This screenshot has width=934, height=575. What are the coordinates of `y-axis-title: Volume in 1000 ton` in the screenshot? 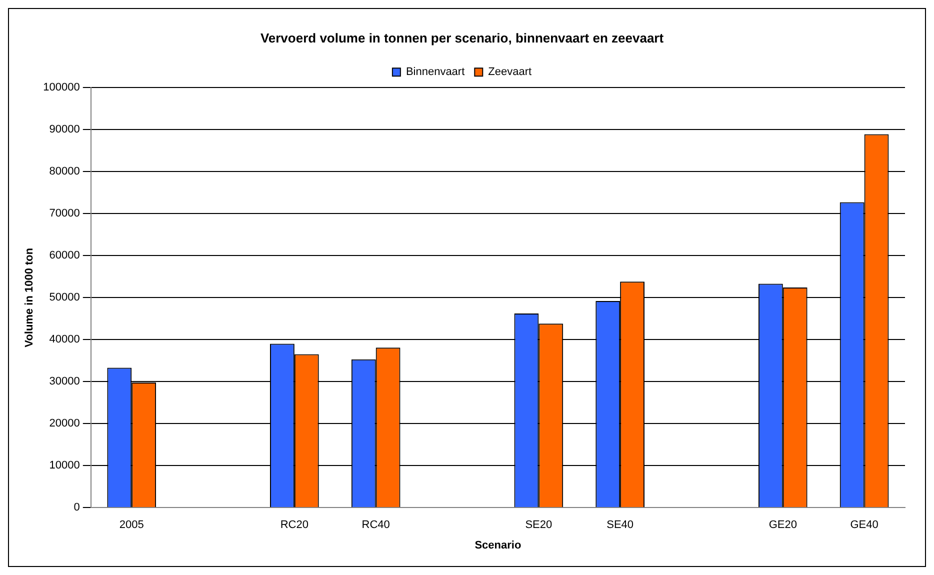 It's located at (30, 298).